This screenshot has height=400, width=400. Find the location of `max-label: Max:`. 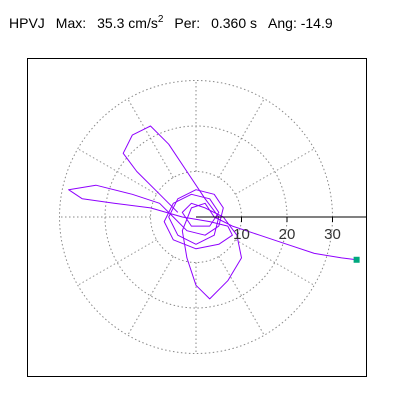

max-label: Max: is located at coordinates (71, 23).